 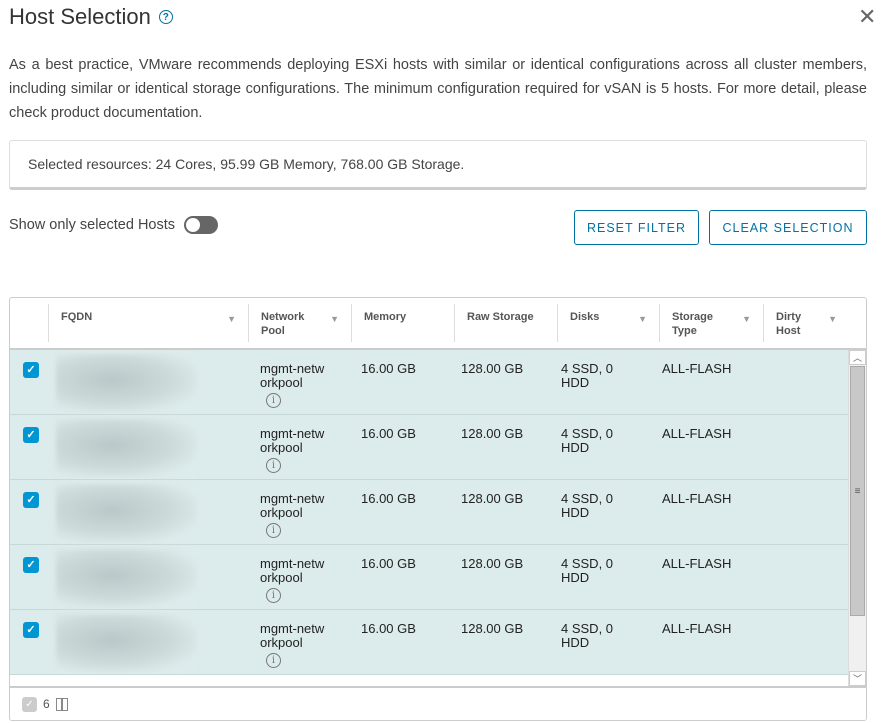 What do you see at coordinates (806, 323) in the screenshot?
I see `column-header-dirty-host: Dirty Host ▼` at bounding box center [806, 323].